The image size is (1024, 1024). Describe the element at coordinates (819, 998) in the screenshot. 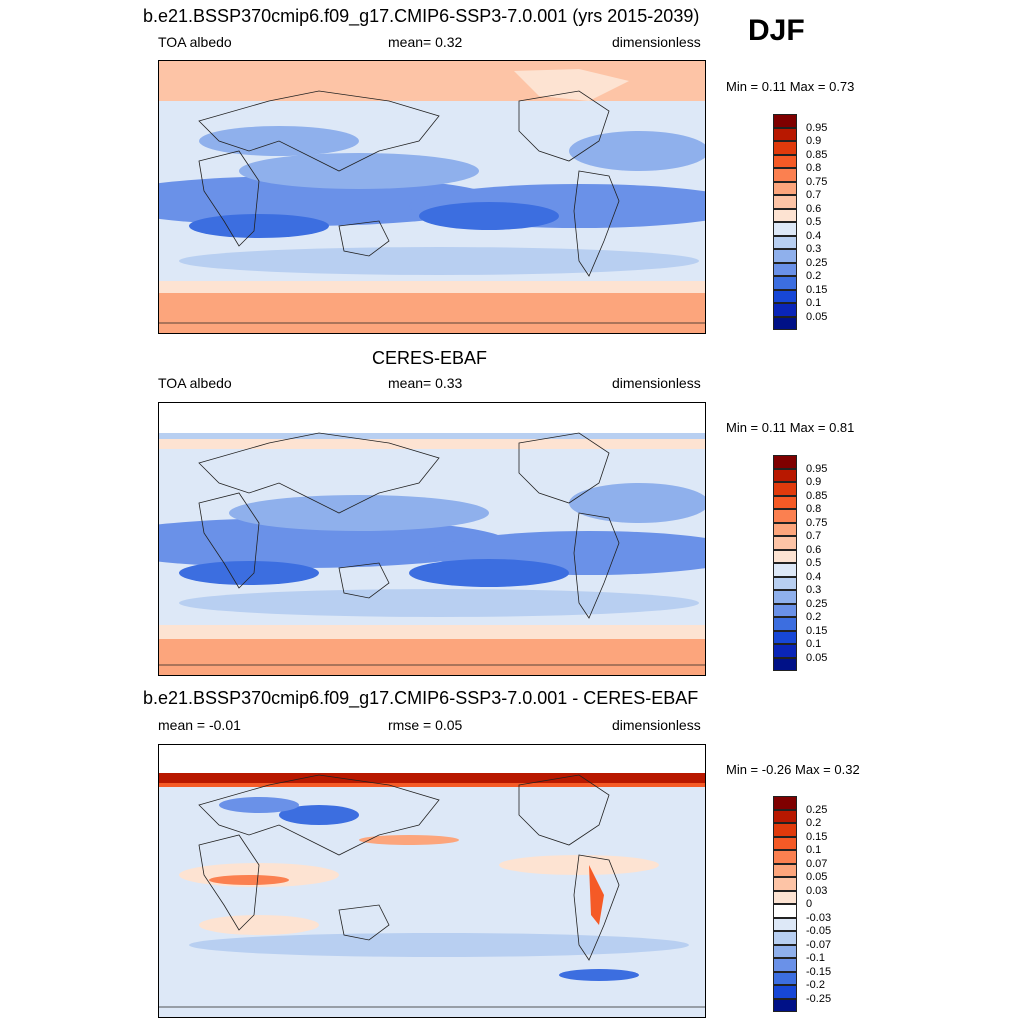

I see `colorbar-tick-label: -0.25` at that location.